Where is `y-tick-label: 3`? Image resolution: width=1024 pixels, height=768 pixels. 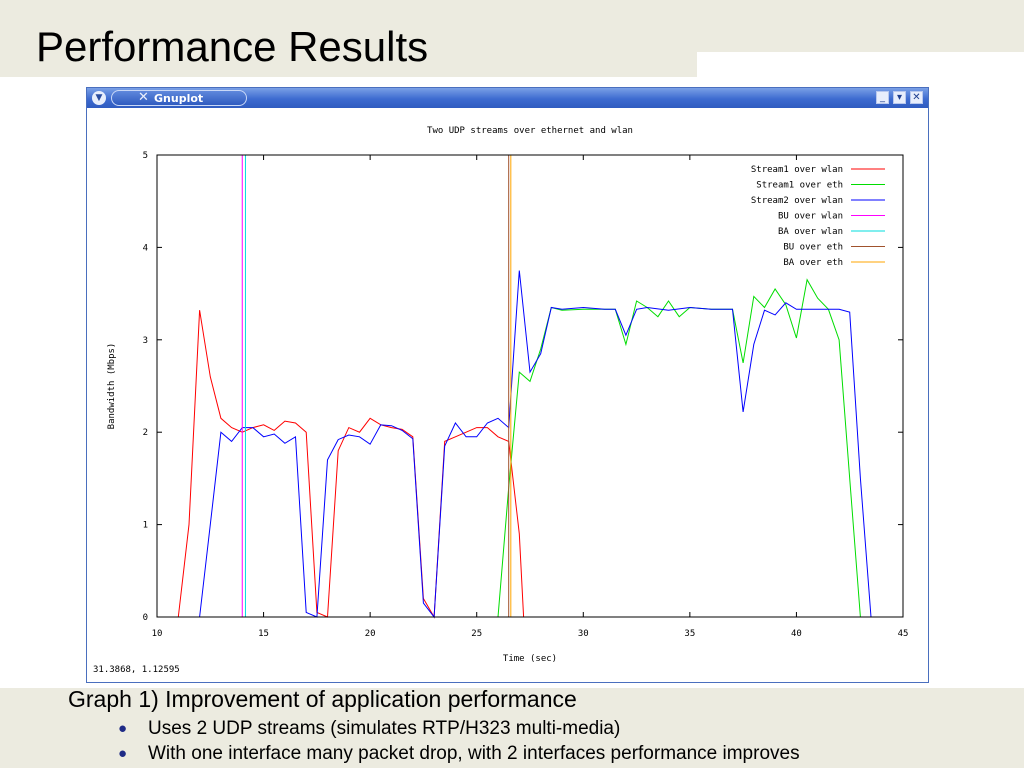
y-tick-label: 3 is located at coordinates (145, 341).